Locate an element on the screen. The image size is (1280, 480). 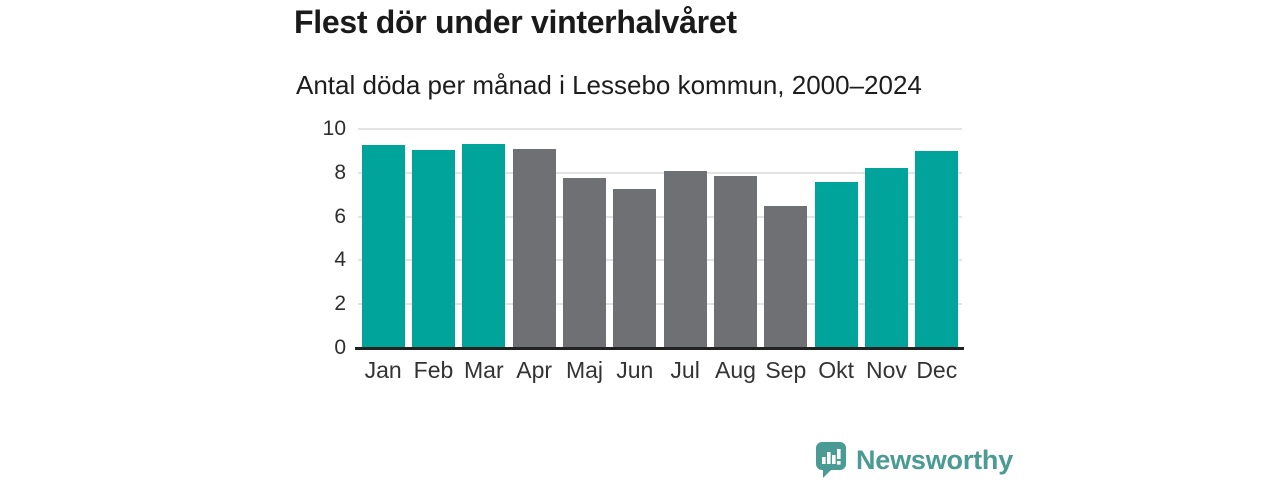
bar-sep is located at coordinates (786, 277).